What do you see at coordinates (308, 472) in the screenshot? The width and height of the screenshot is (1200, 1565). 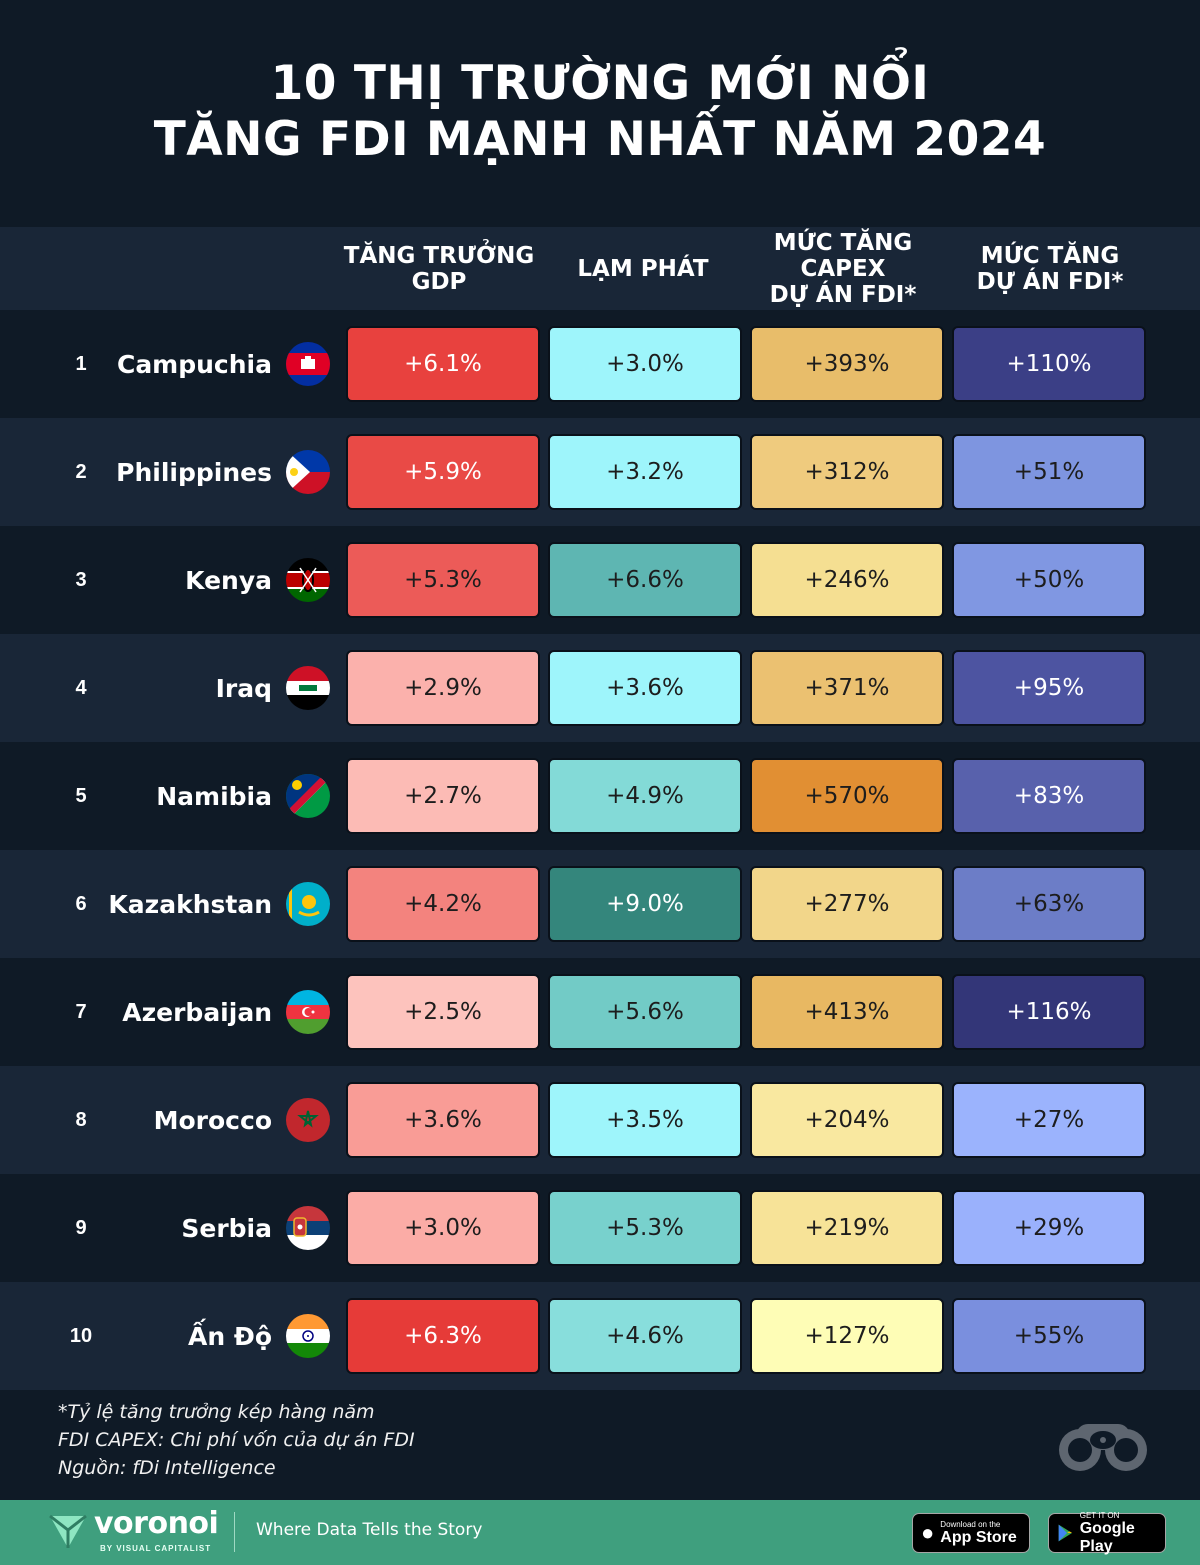 I see `philippines-flag-icon` at bounding box center [308, 472].